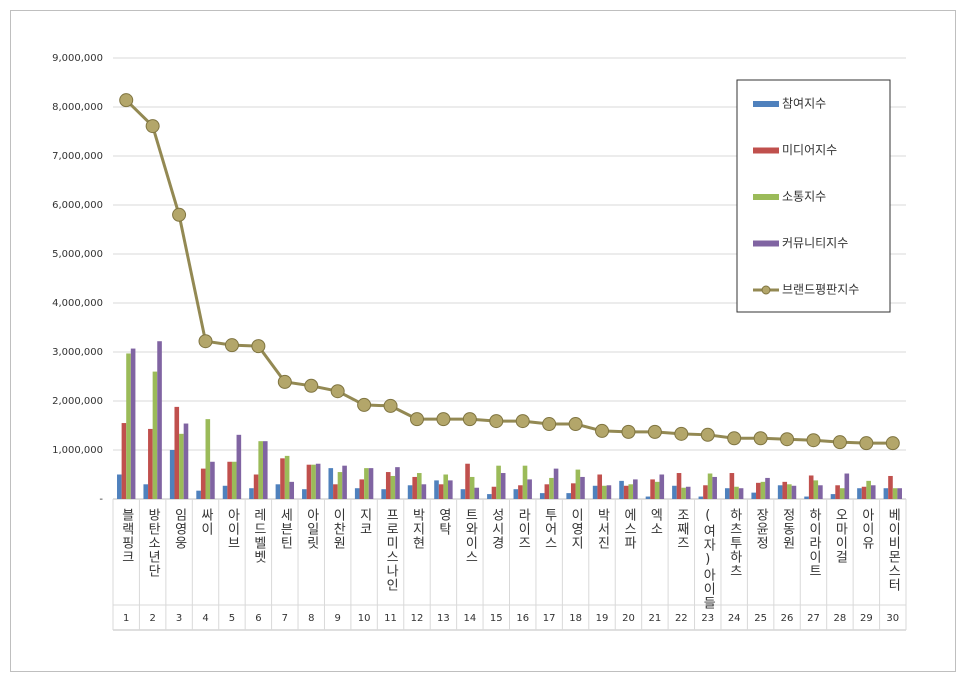  I want to click on rank-label: 20, so click(628, 618).